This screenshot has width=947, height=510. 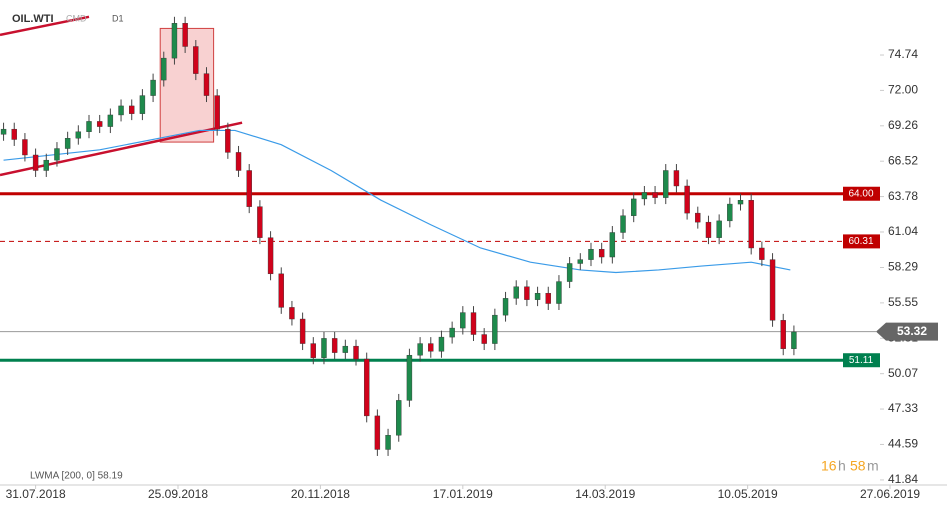 What do you see at coordinates (36, 494) in the screenshot?
I see `x-tick-label: 31.07.2018` at bounding box center [36, 494].